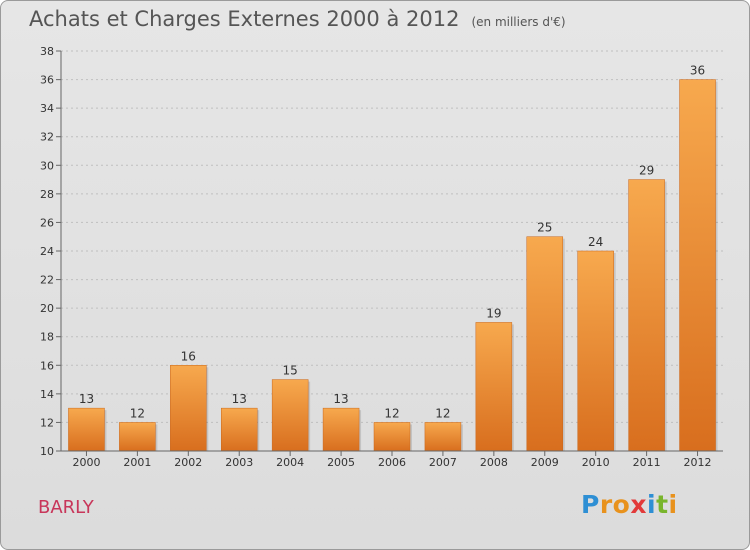 This screenshot has height=550, width=750. What do you see at coordinates (244, 19) in the screenshot?
I see `title-text: Achats et Charges Externes 2000 à 2012` at bounding box center [244, 19].